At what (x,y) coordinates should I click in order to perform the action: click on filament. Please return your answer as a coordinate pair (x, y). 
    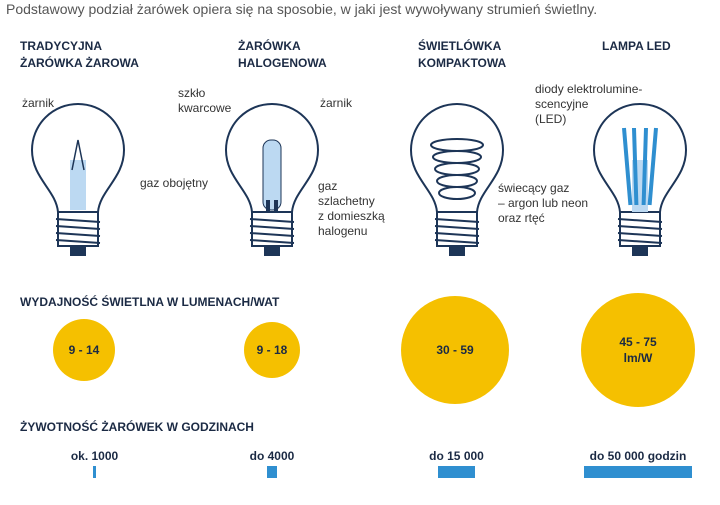
    Looking at the image, I should click on (78, 155).